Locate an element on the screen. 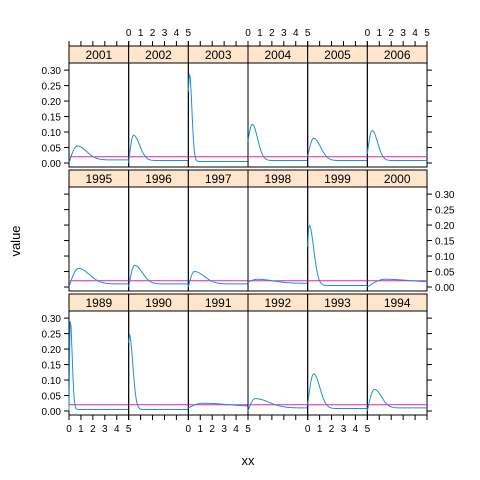 Image resolution: width=480 pixels, height=480 pixels. strip-label-1992: 1992 is located at coordinates (277, 303).